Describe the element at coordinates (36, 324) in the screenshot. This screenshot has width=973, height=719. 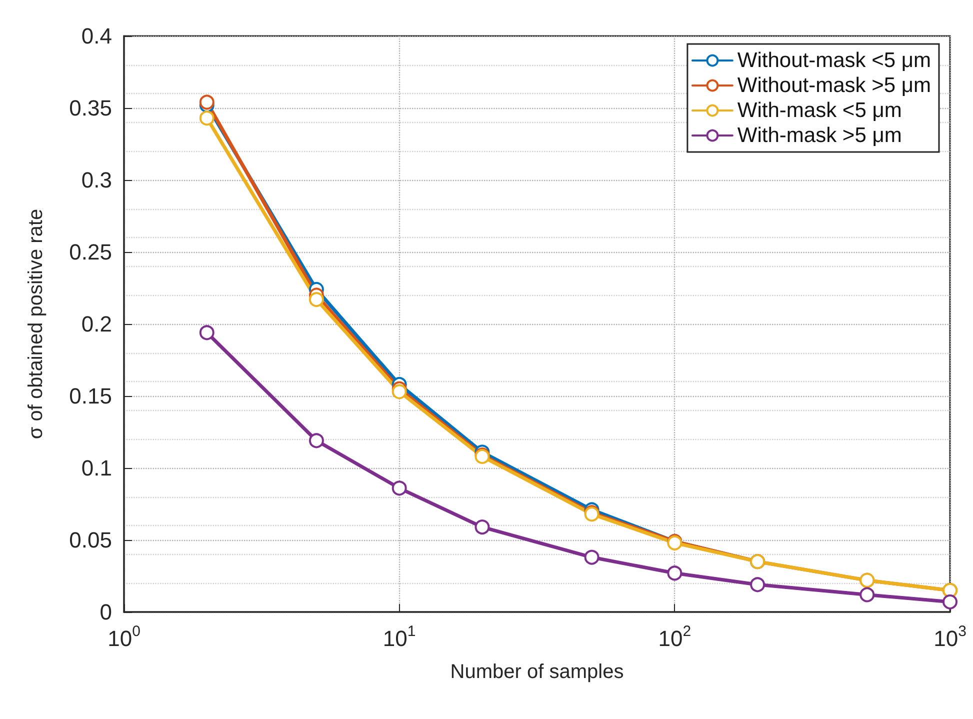
I see `y-axis-title: σ of obtained positive rate` at that location.